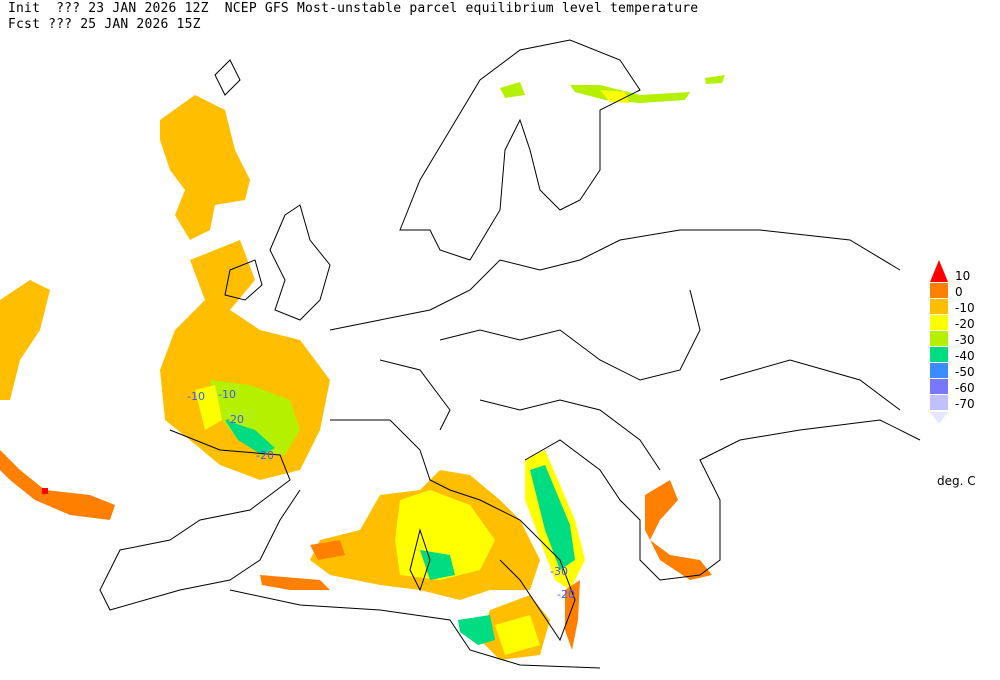 Image resolution: width=1000 pixels, height=680 pixels. I want to click on field-libya-yellow, so click(517, 635).